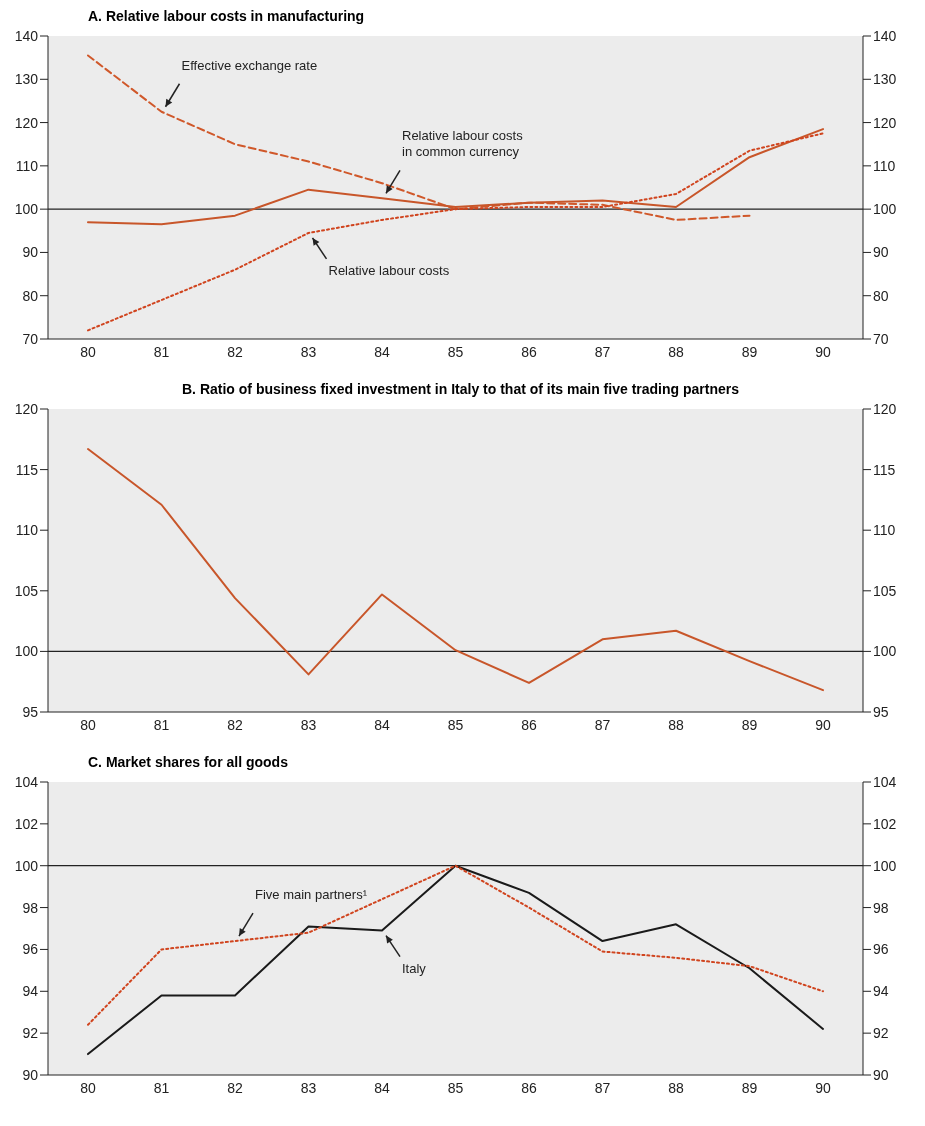 This screenshot has height=1126, width=925. What do you see at coordinates (881, 295) in the screenshot?
I see `y2-tick-label: 80` at bounding box center [881, 295].